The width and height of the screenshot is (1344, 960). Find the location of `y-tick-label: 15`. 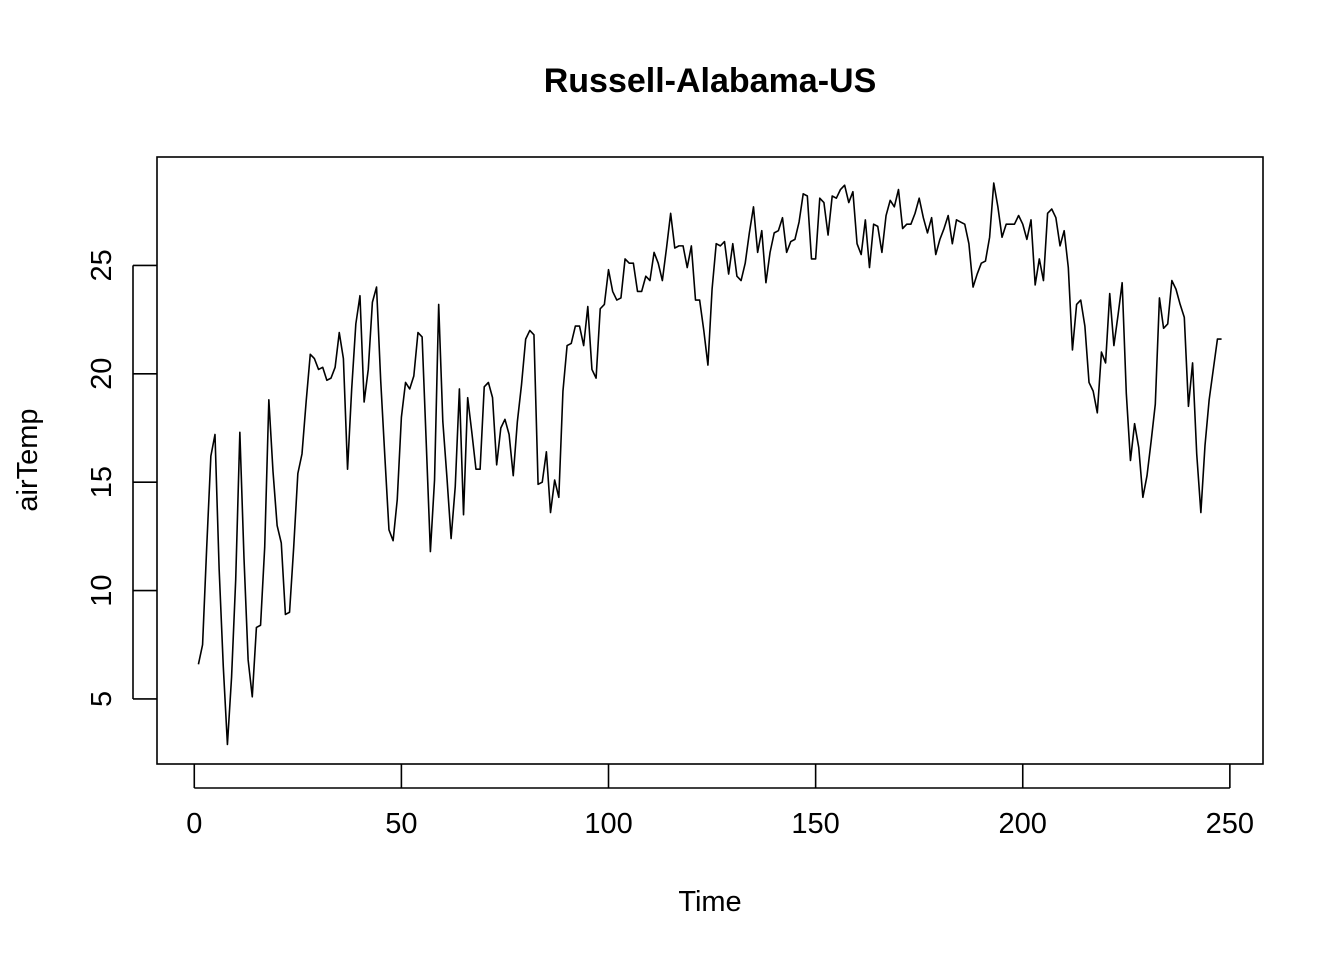

y-tick-label: 15 is located at coordinates (102, 482).